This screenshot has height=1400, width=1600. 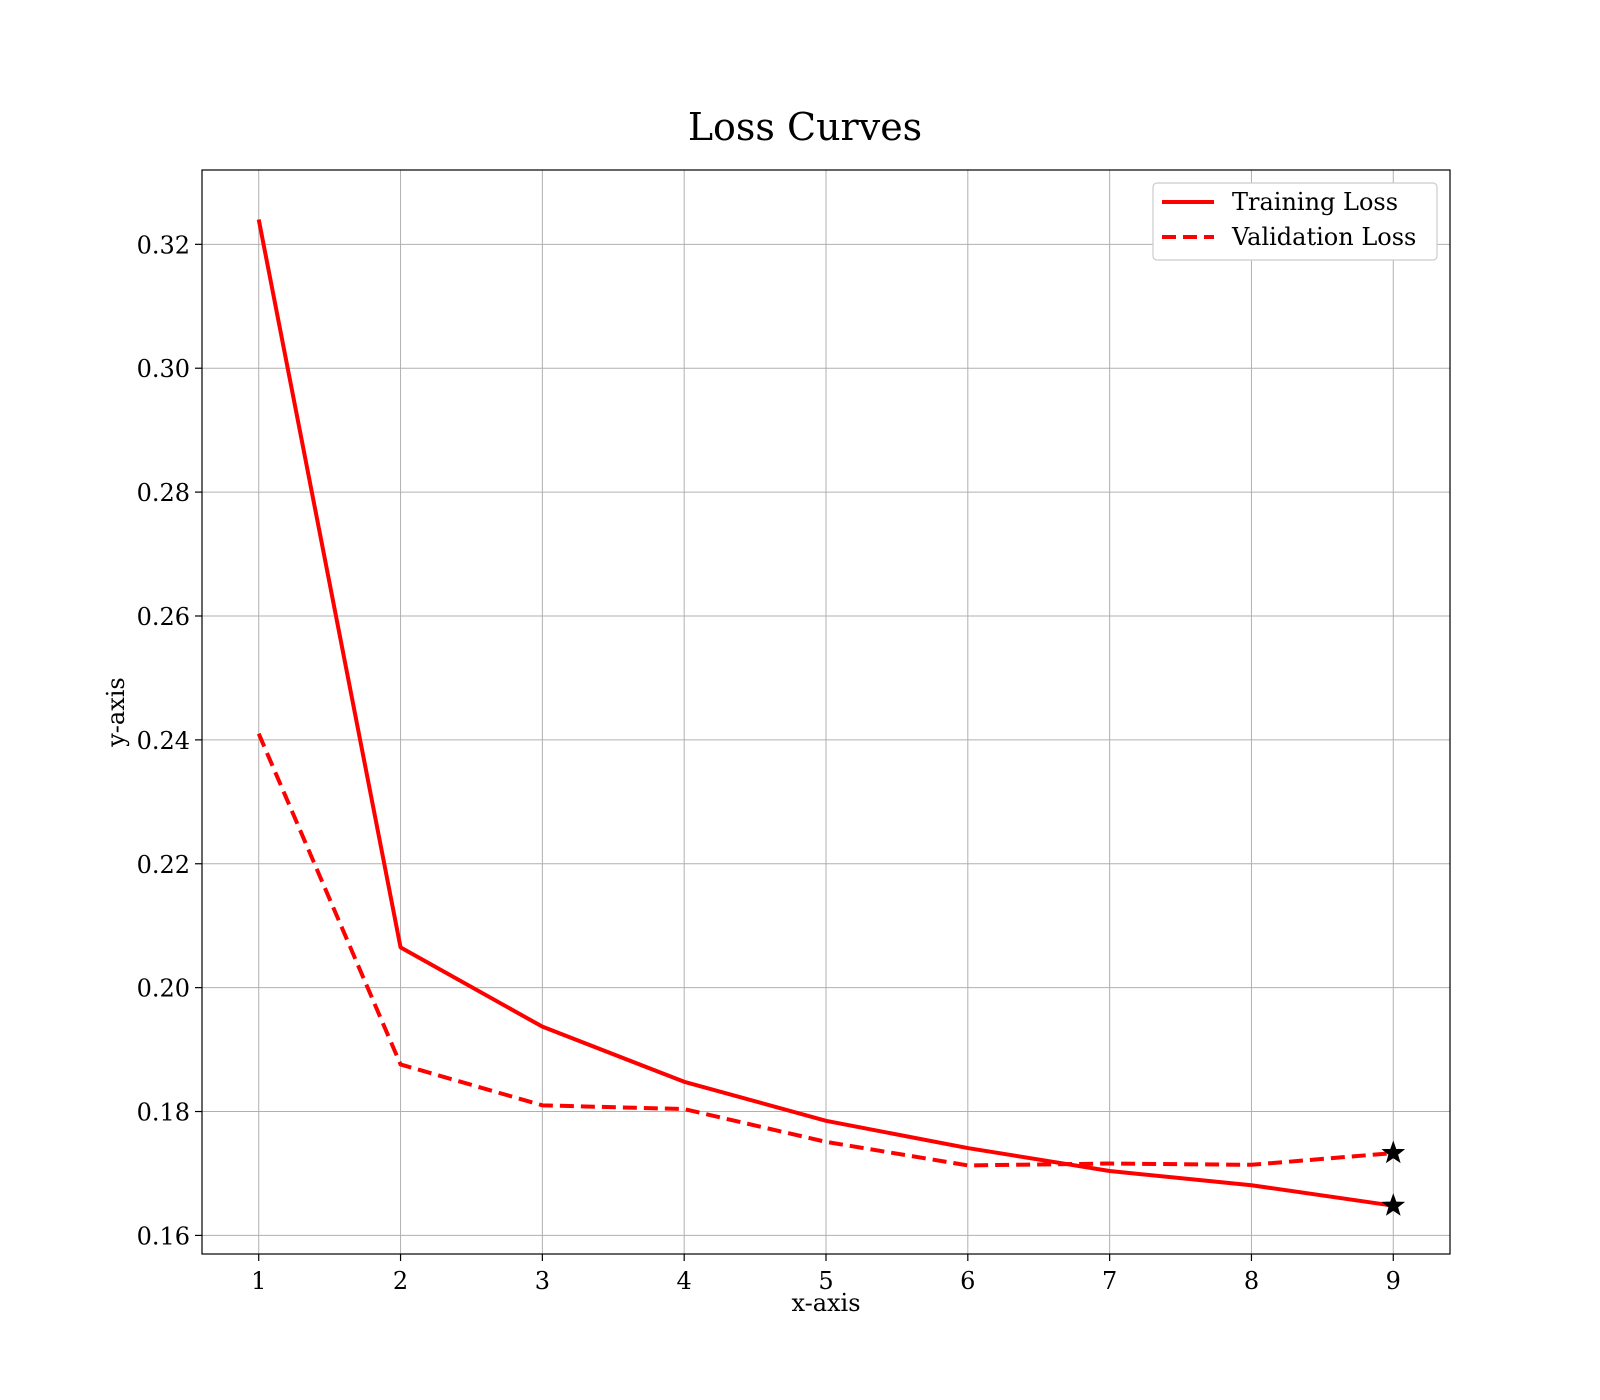 I want to click on x-axis-label: x-axis, so click(x=825, y=1303).